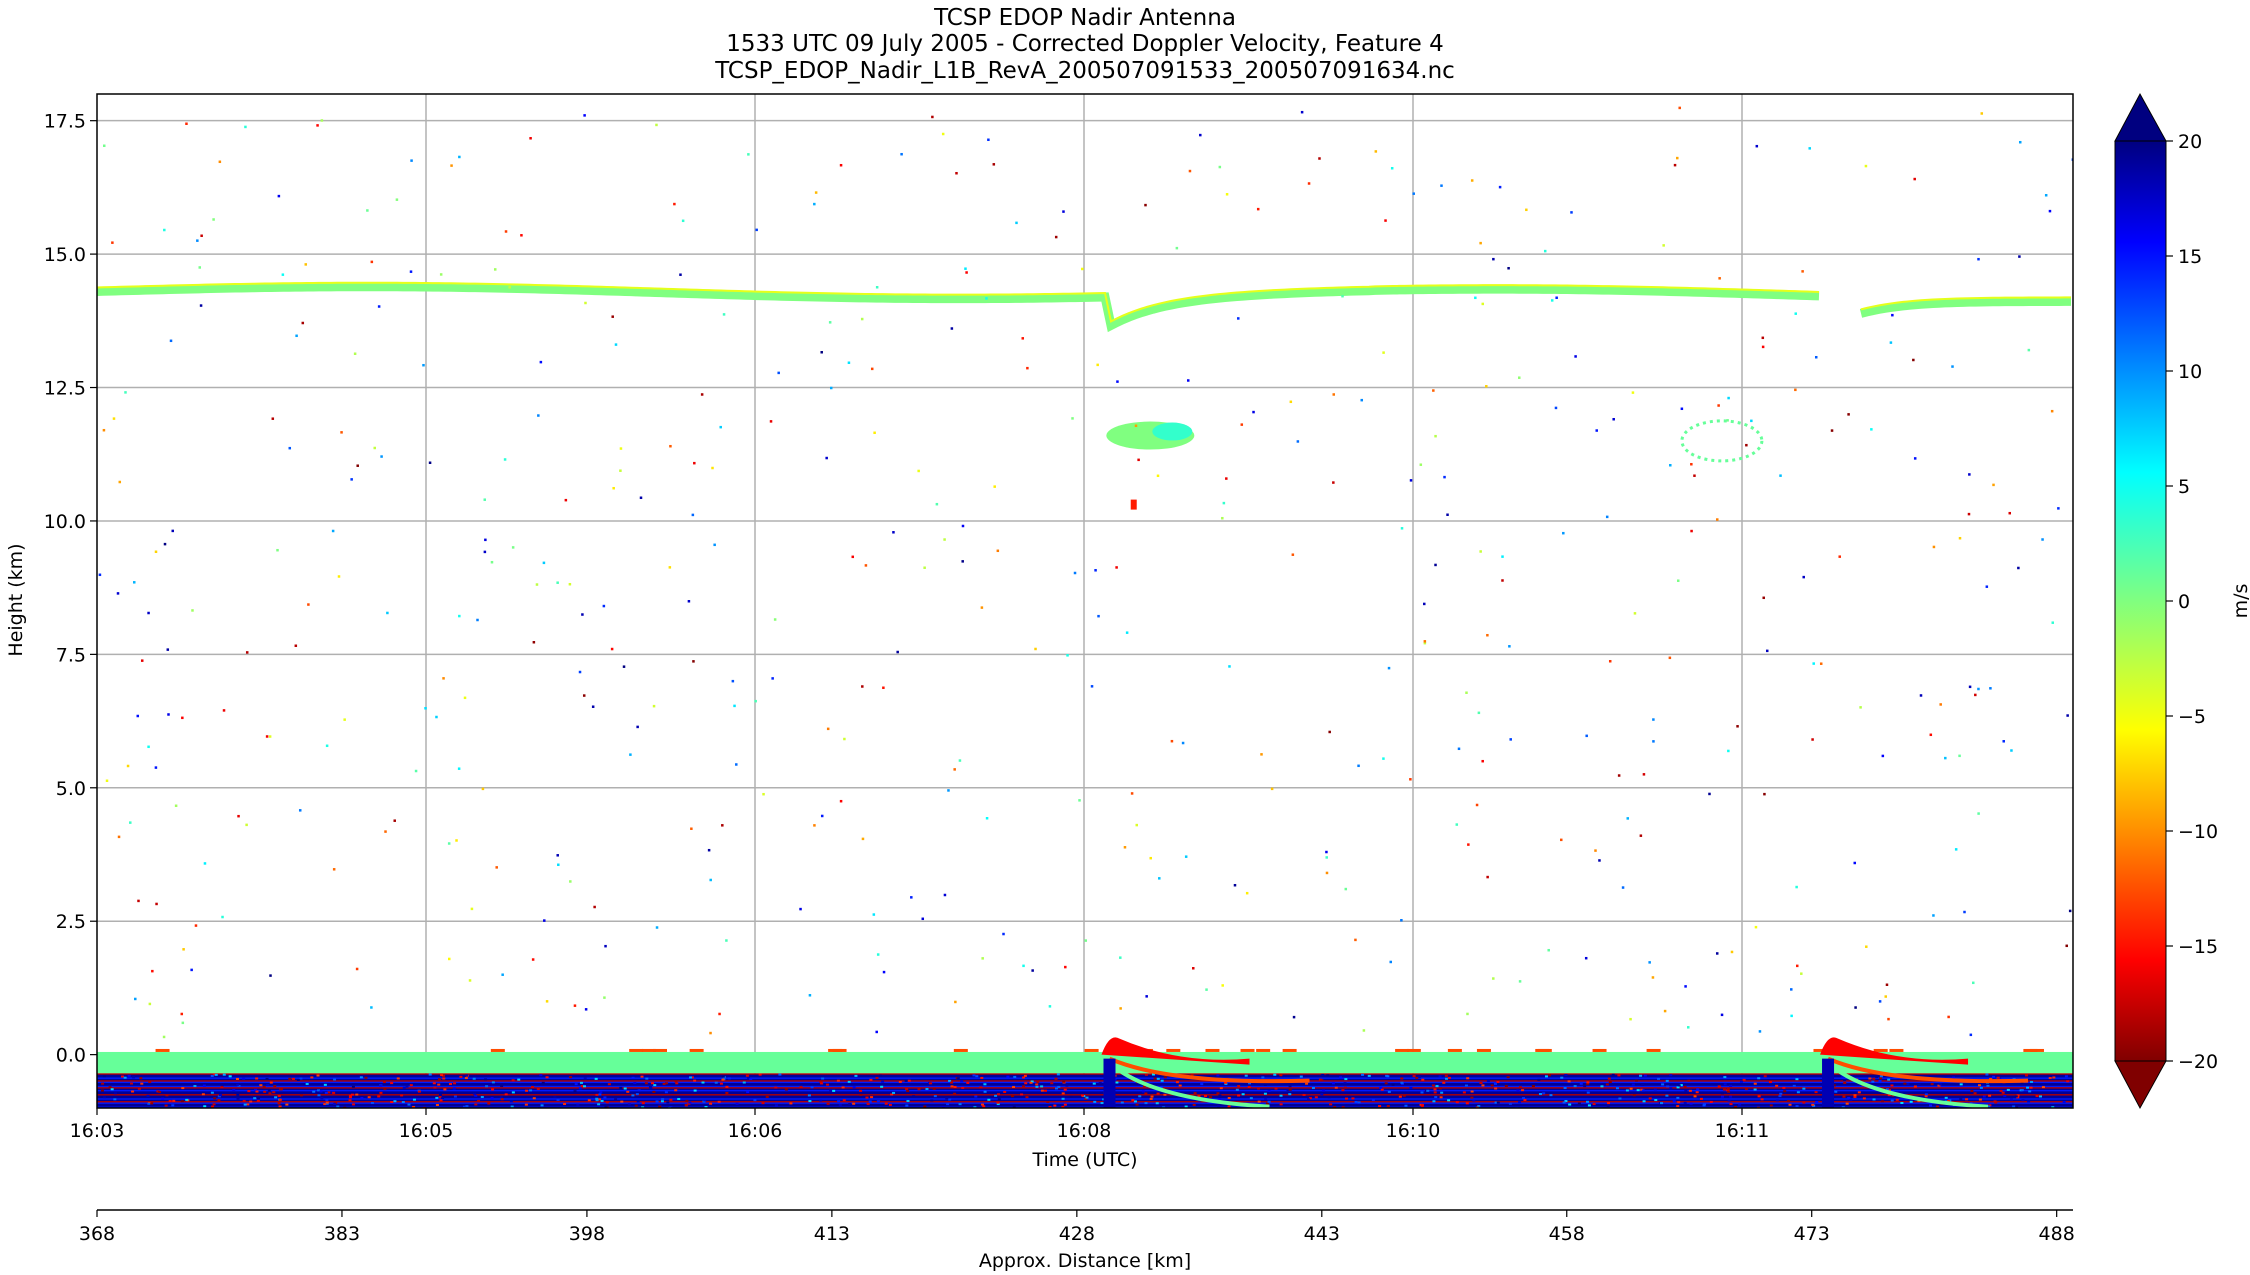 This screenshot has width=2250, height=1275. I want to click on colorbar-ticks: 20 15 10 5 0 −5 −10 −15 −20, so click(2192, 602).